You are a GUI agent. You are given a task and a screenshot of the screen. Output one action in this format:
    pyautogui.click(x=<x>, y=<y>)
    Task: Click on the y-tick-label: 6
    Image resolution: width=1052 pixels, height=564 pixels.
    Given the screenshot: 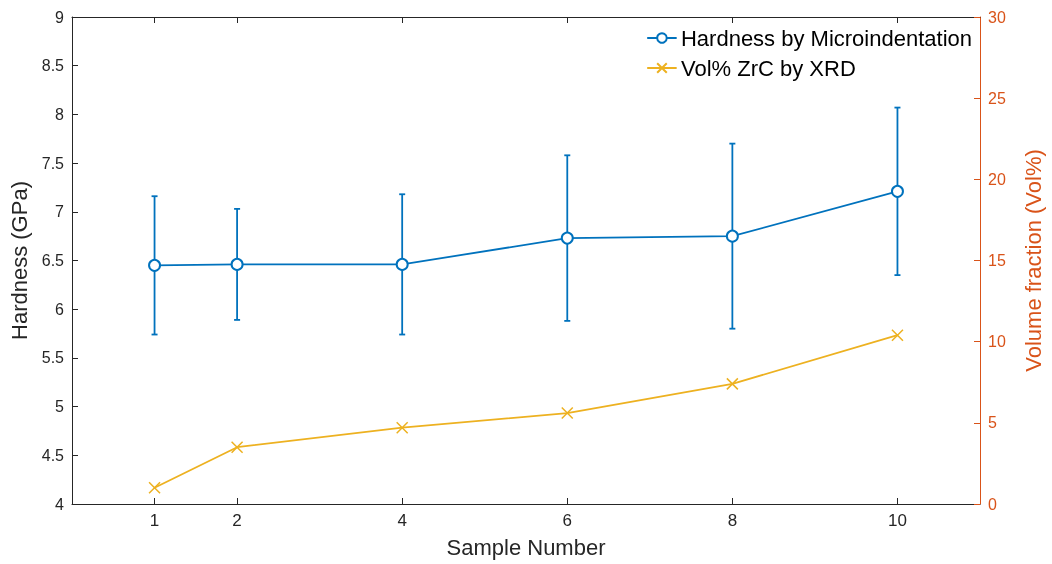 What is the action you would take?
    pyautogui.click(x=60, y=309)
    